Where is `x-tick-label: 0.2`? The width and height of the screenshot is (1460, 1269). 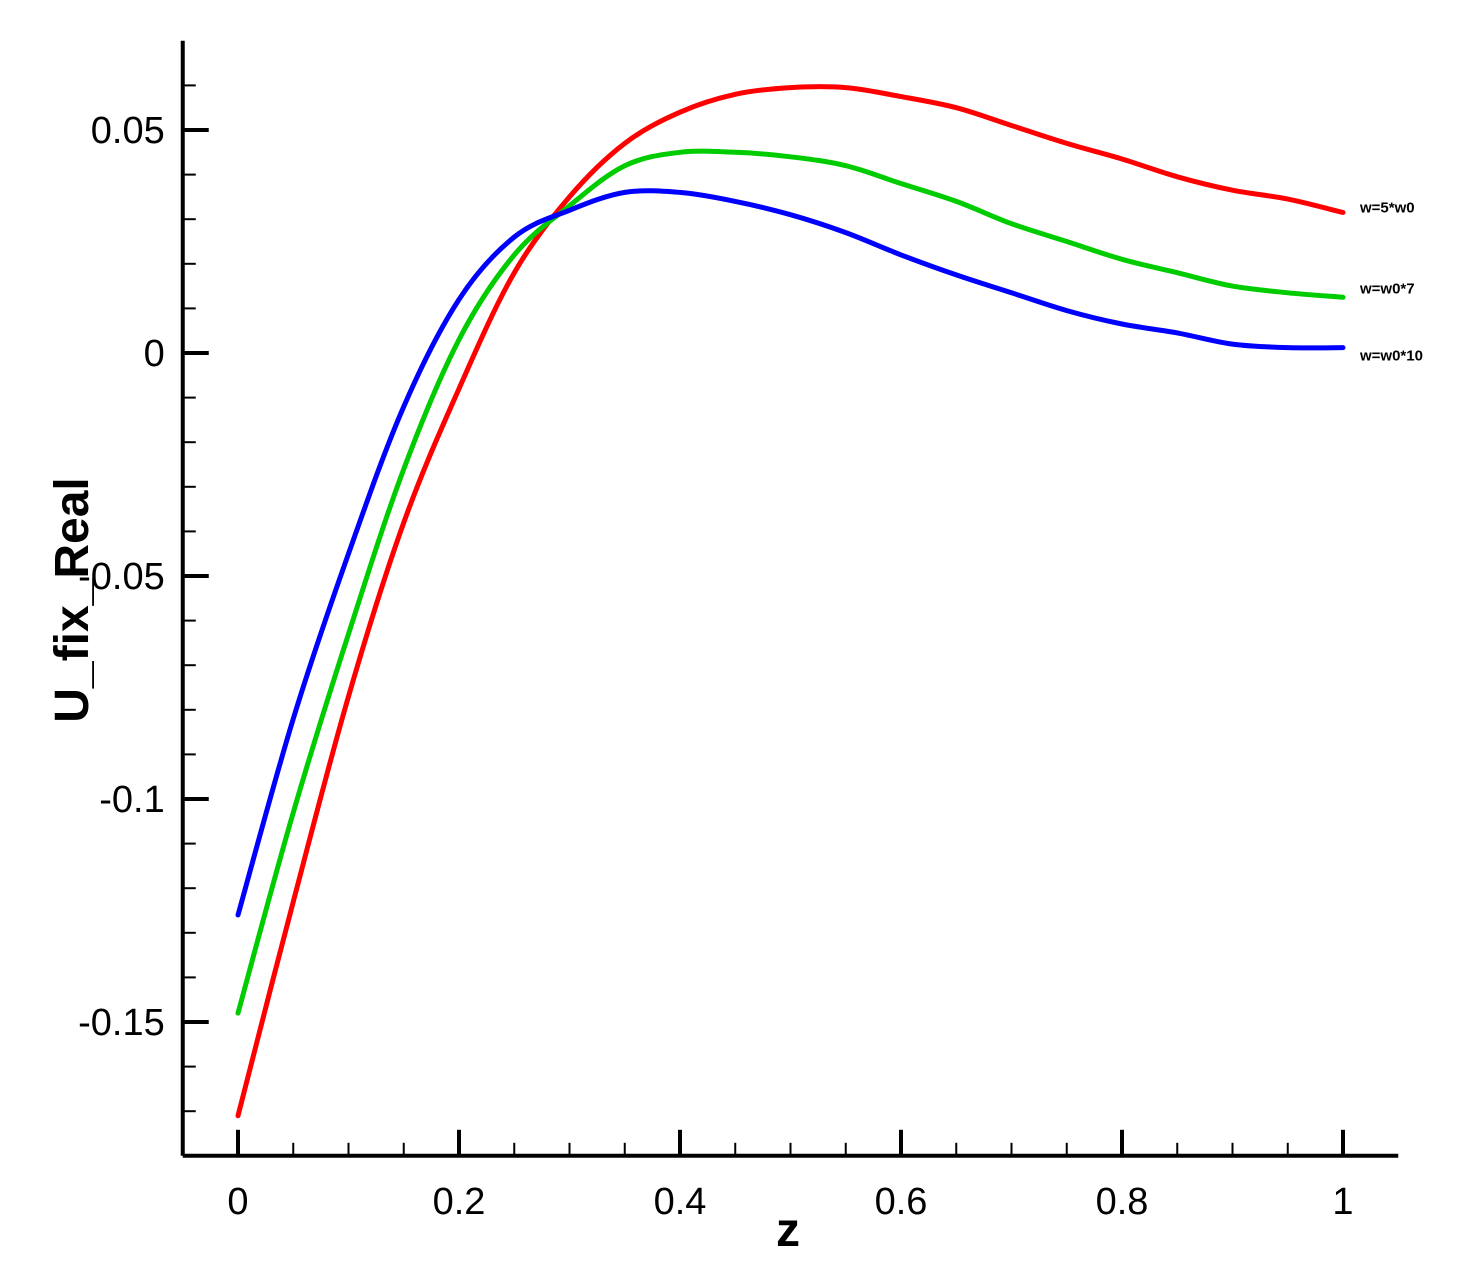
x-tick-label: 0.2 is located at coordinates (459, 1202).